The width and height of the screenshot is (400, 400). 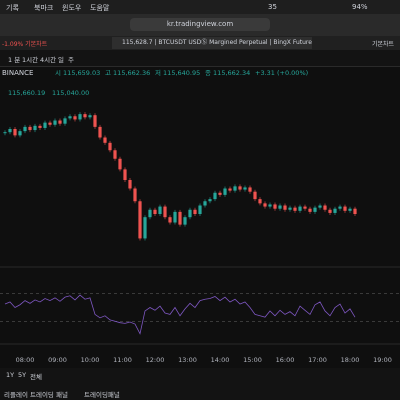 What do you see at coordinates (36, 377) in the screenshot?
I see `range: 전체` at bounding box center [36, 377].